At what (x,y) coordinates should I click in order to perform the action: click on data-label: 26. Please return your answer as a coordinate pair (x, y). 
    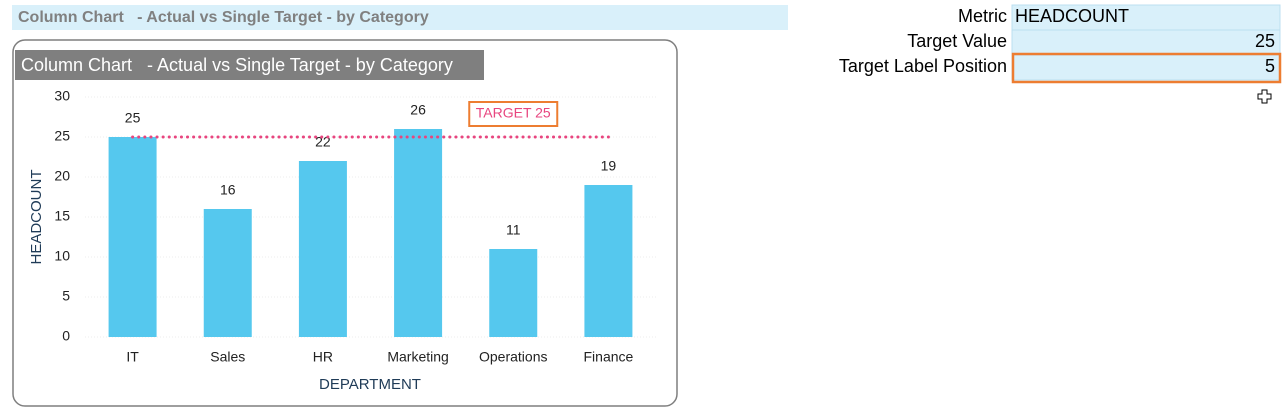
    Looking at the image, I should click on (418, 110).